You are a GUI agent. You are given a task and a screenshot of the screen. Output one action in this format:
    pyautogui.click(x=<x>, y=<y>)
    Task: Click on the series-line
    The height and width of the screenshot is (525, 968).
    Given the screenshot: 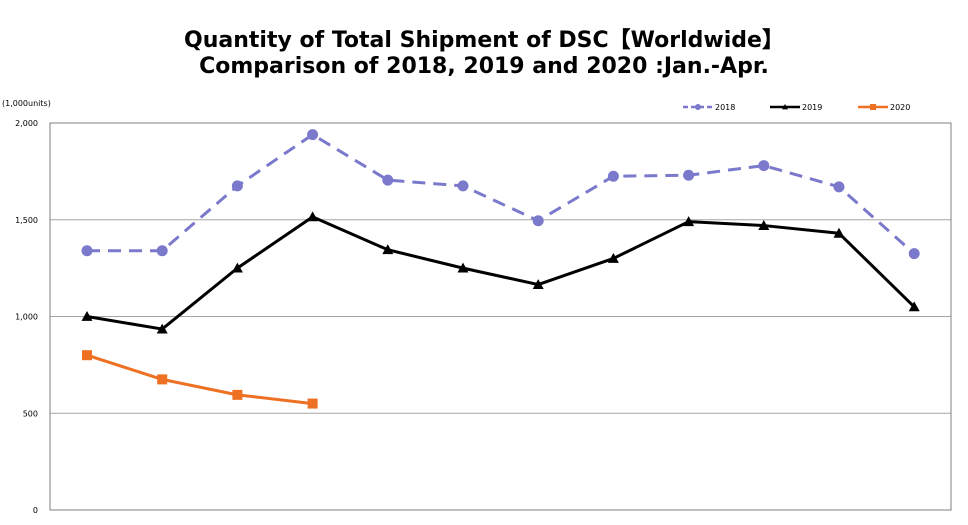 What is the action you would take?
    pyautogui.click(x=199, y=379)
    